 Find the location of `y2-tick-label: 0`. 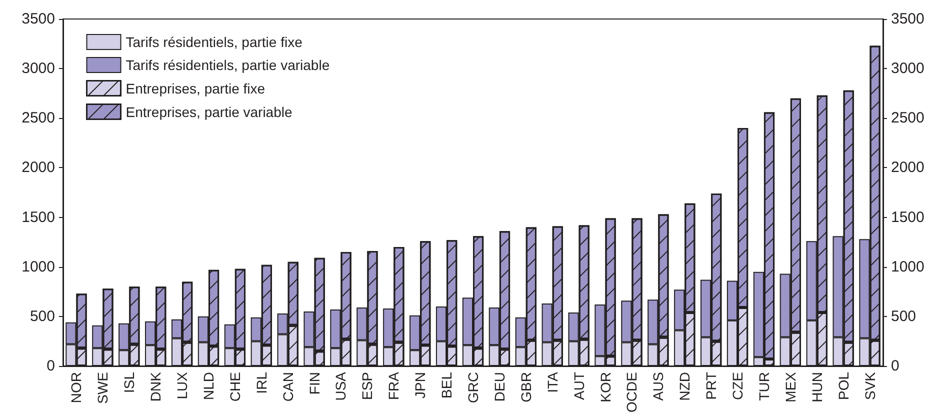

y2-tick-label: 0 is located at coordinates (895, 366).